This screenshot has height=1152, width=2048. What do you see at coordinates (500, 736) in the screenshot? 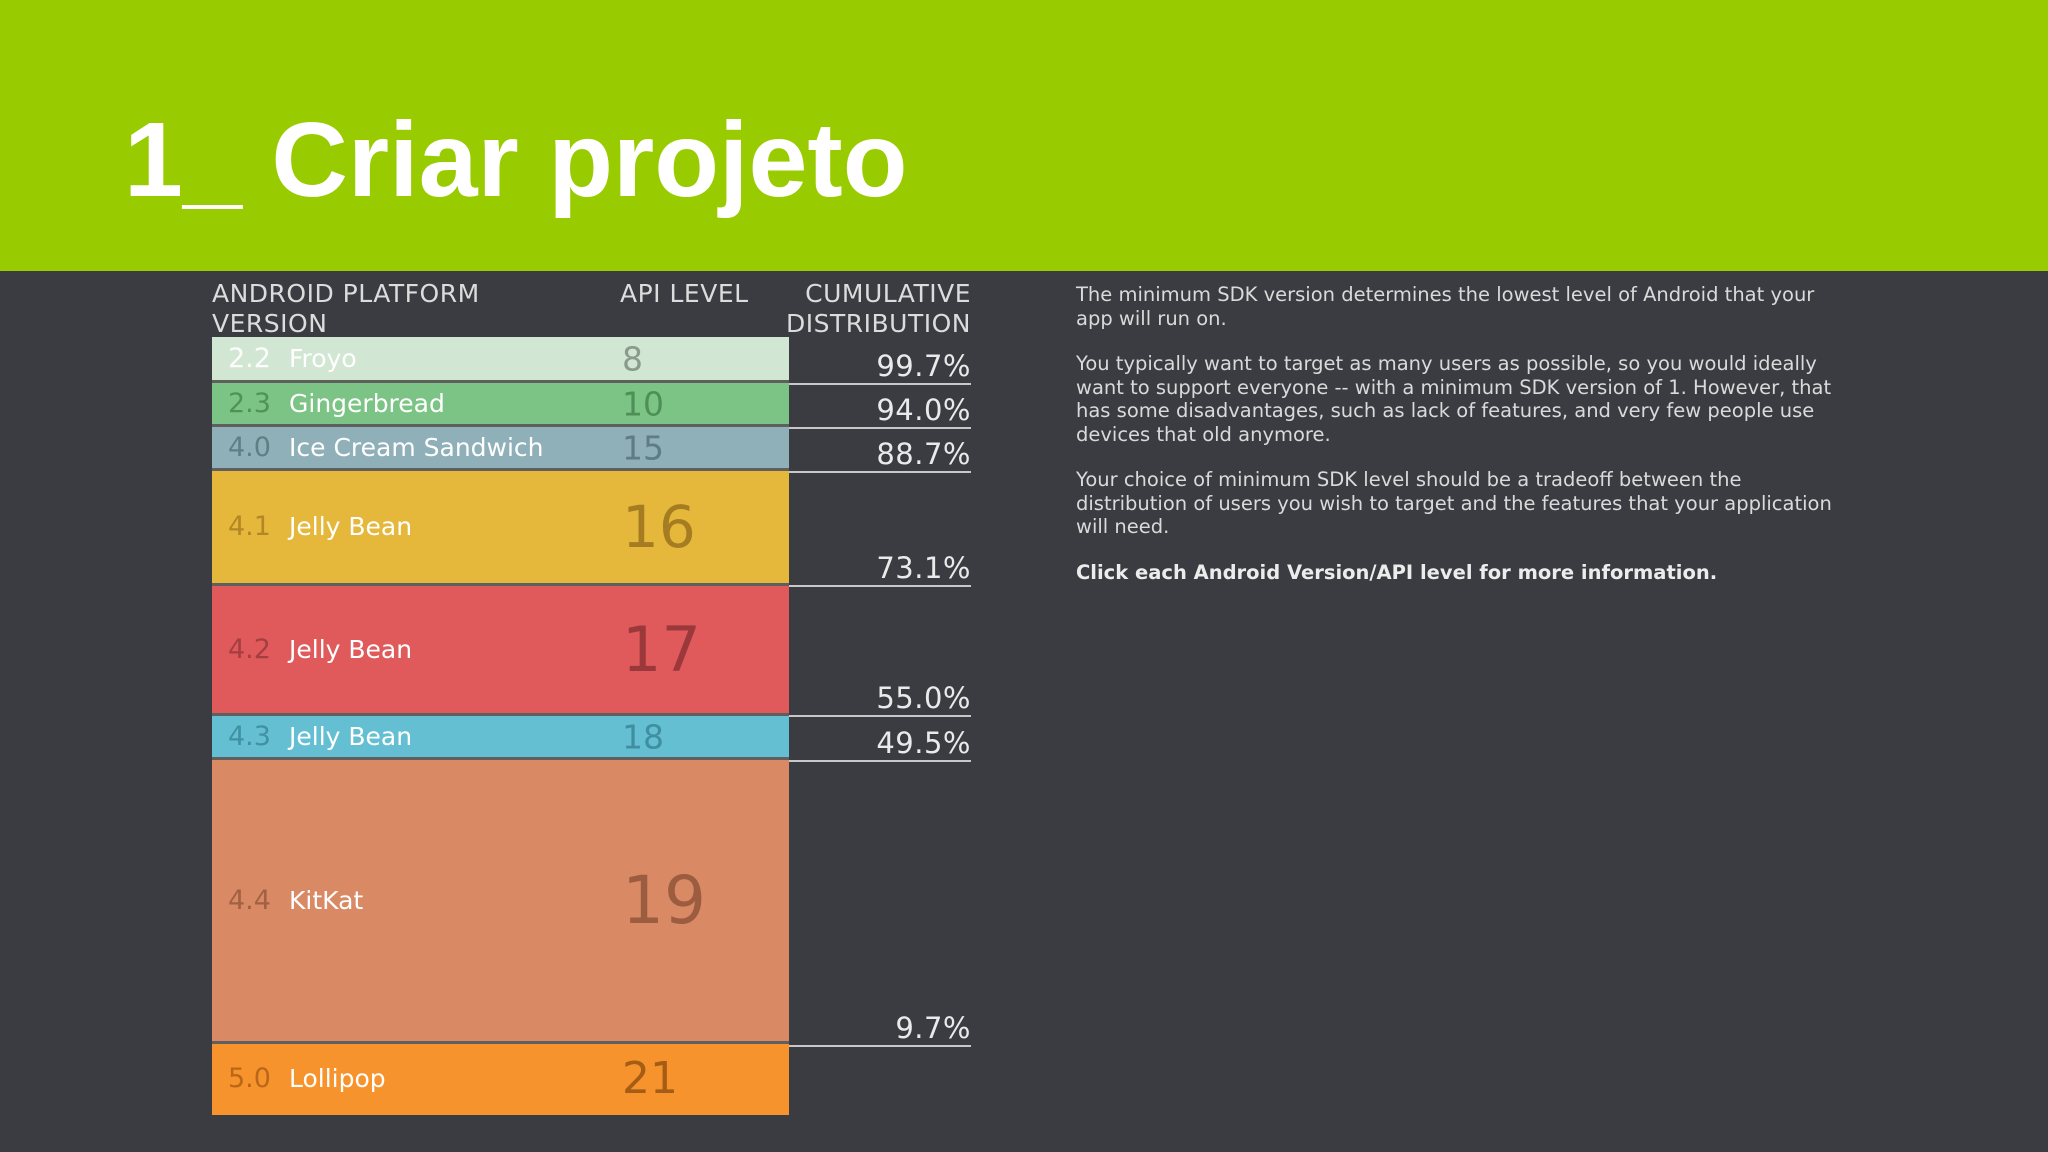
I see `version-row-4-3: 4.3 Jelly Bean 18` at bounding box center [500, 736].